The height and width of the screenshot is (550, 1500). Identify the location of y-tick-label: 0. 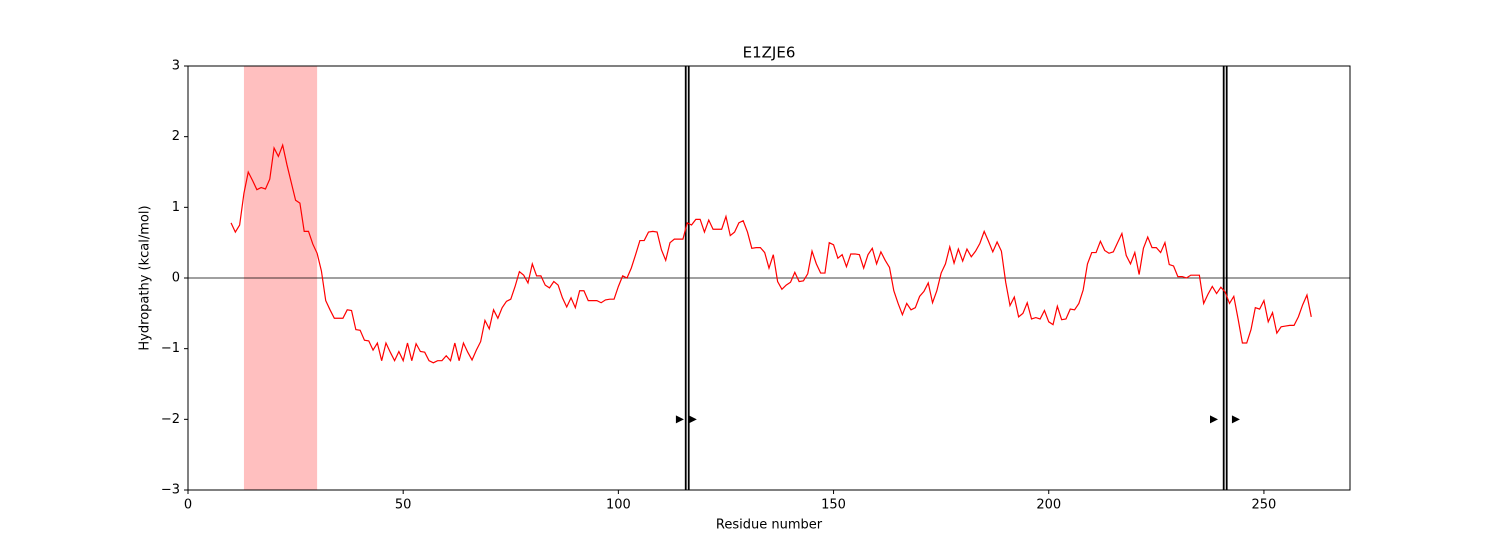
(176, 278).